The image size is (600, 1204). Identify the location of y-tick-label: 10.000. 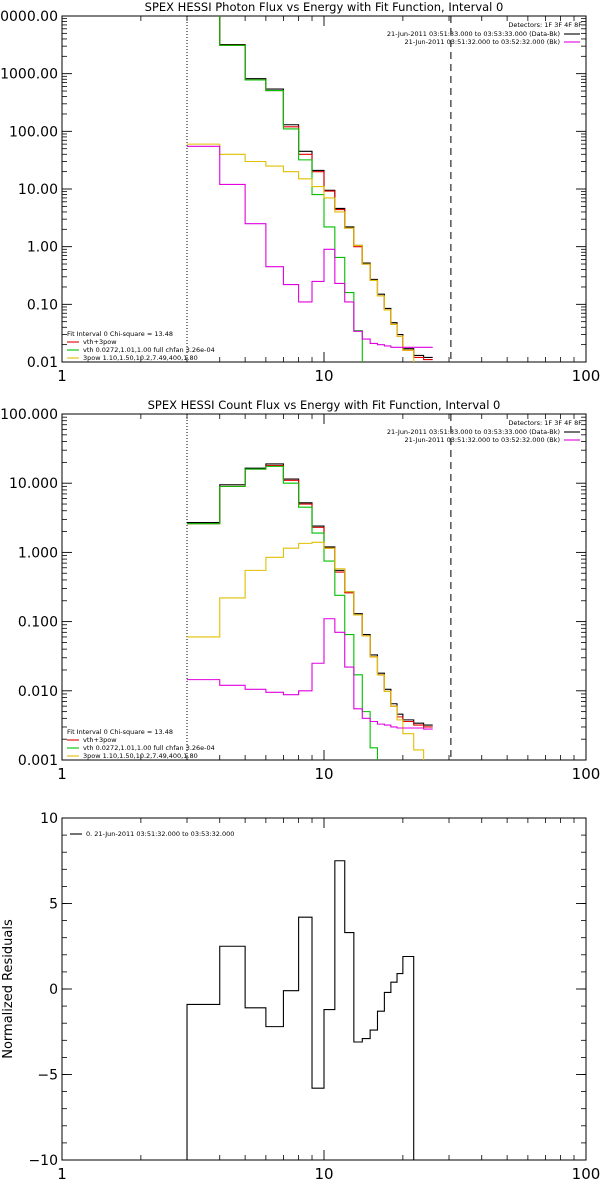
(33, 484).